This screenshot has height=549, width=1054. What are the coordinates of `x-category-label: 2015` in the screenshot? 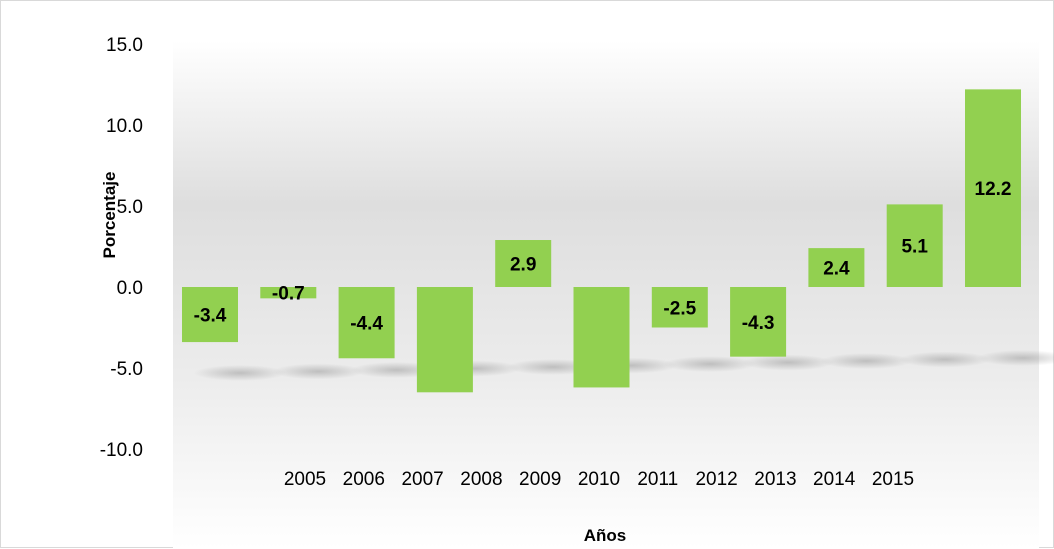 It's located at (893, 479).